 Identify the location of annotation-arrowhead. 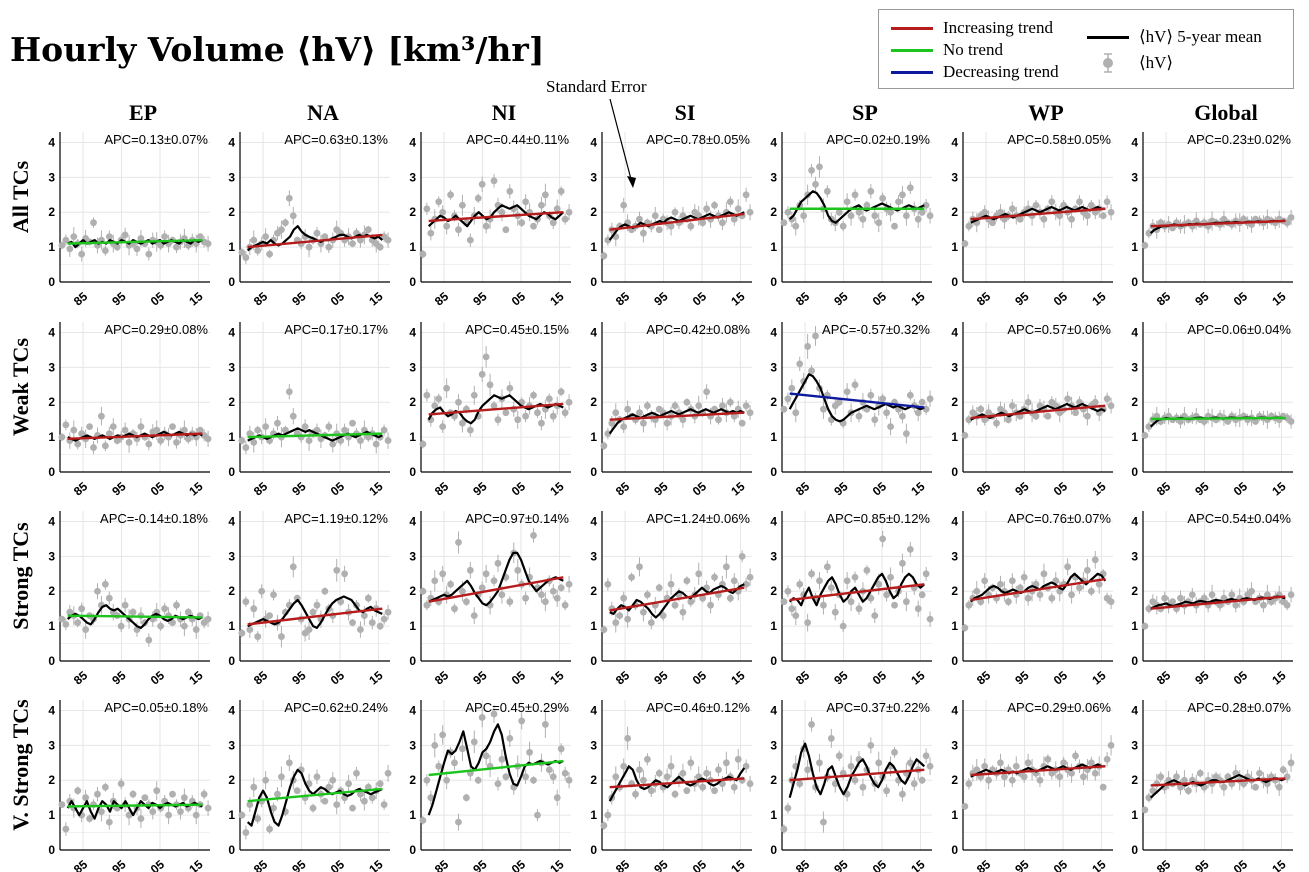
(631, 182).